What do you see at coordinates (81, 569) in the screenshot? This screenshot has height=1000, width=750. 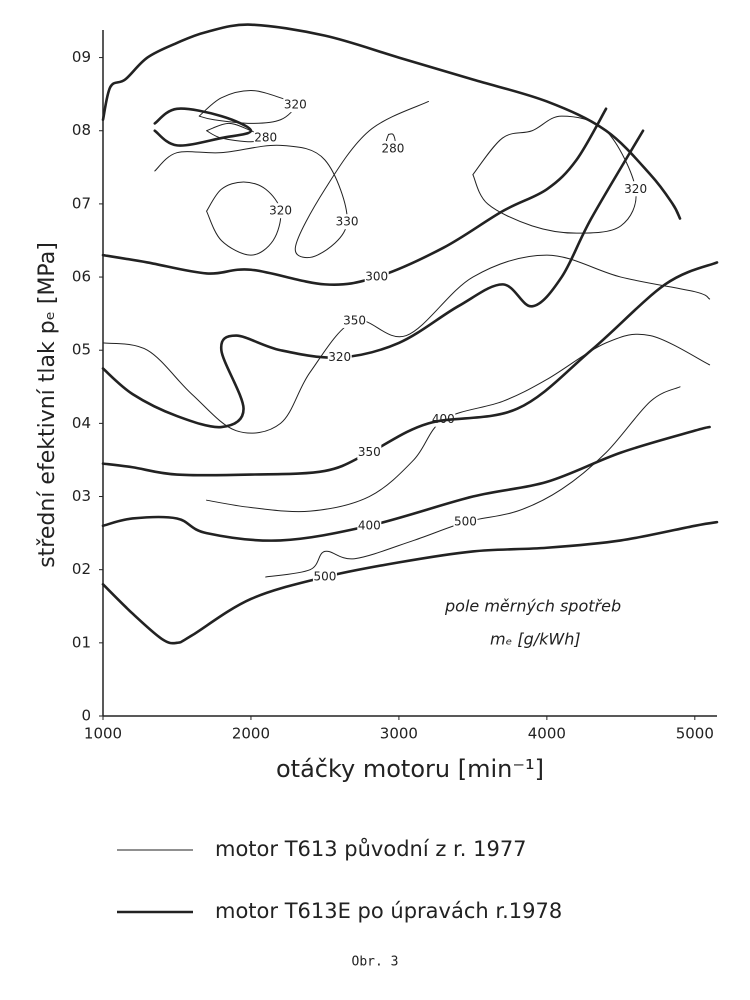 I see `y-tick-label: 02` at bounding box center [81, 569].